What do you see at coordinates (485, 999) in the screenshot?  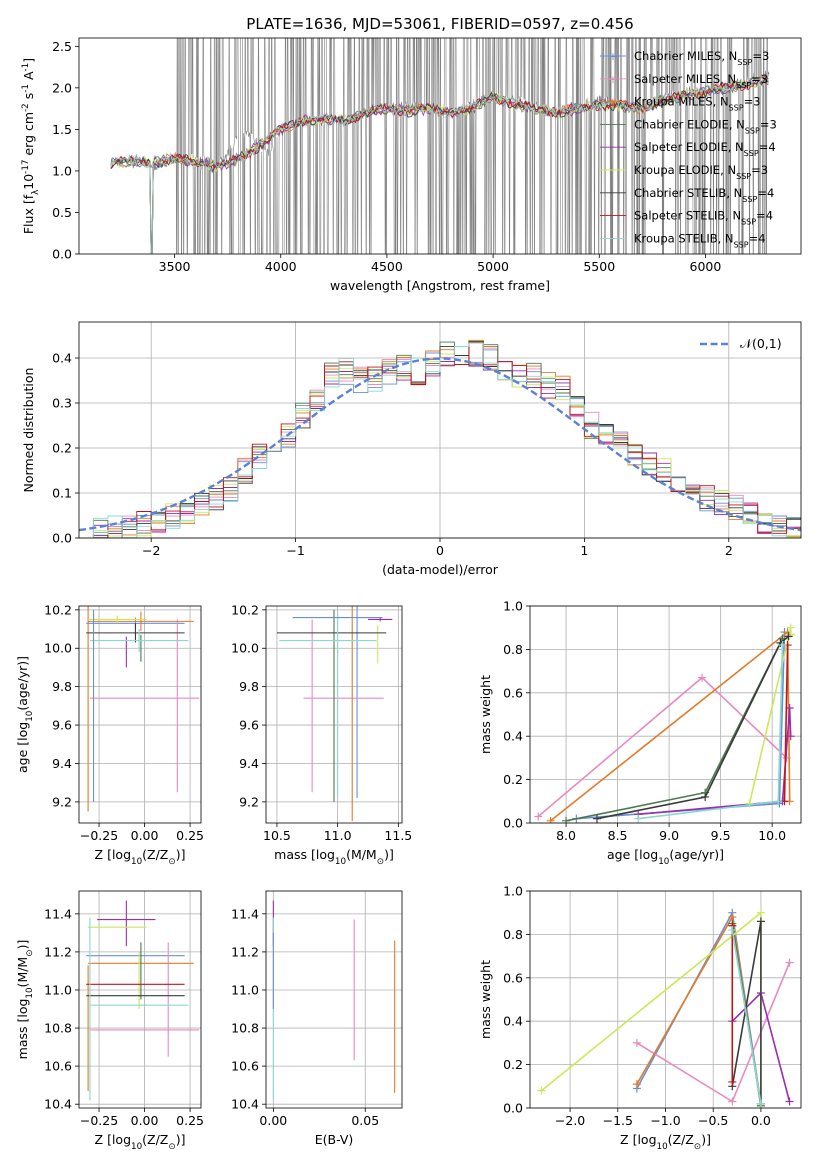 I see `y-axis-label: mass weight` at bounding box center [485, 999].